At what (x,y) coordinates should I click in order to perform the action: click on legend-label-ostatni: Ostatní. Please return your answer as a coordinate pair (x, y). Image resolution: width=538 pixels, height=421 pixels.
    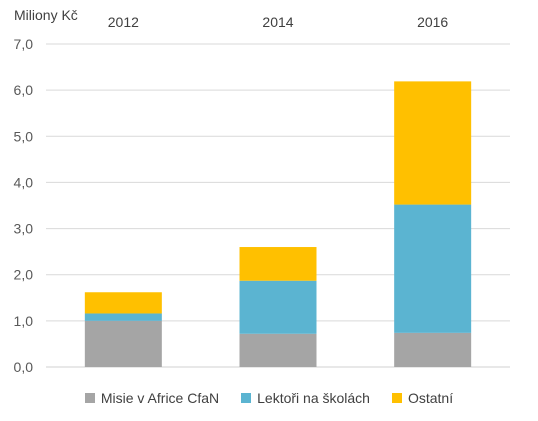
    Looking at the image, I should click on (430, 398).